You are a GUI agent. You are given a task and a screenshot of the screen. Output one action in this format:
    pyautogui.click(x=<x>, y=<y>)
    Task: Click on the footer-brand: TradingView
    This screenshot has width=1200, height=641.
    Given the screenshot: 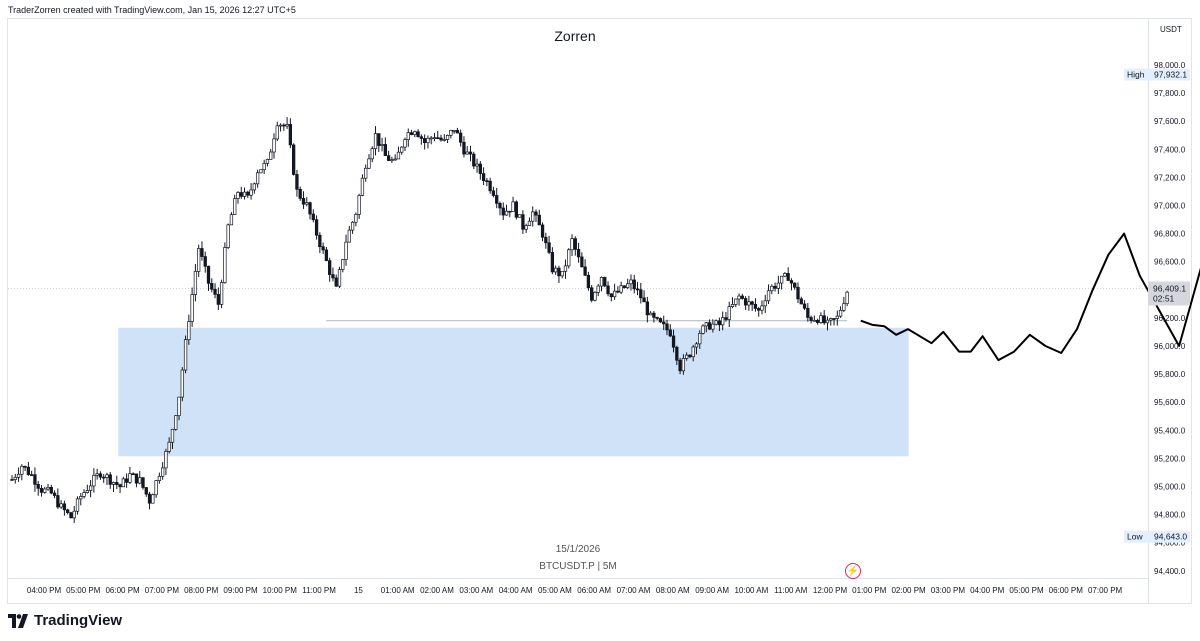 What is the action you would take?
    pyautogui.click(x=65, y=620)
    